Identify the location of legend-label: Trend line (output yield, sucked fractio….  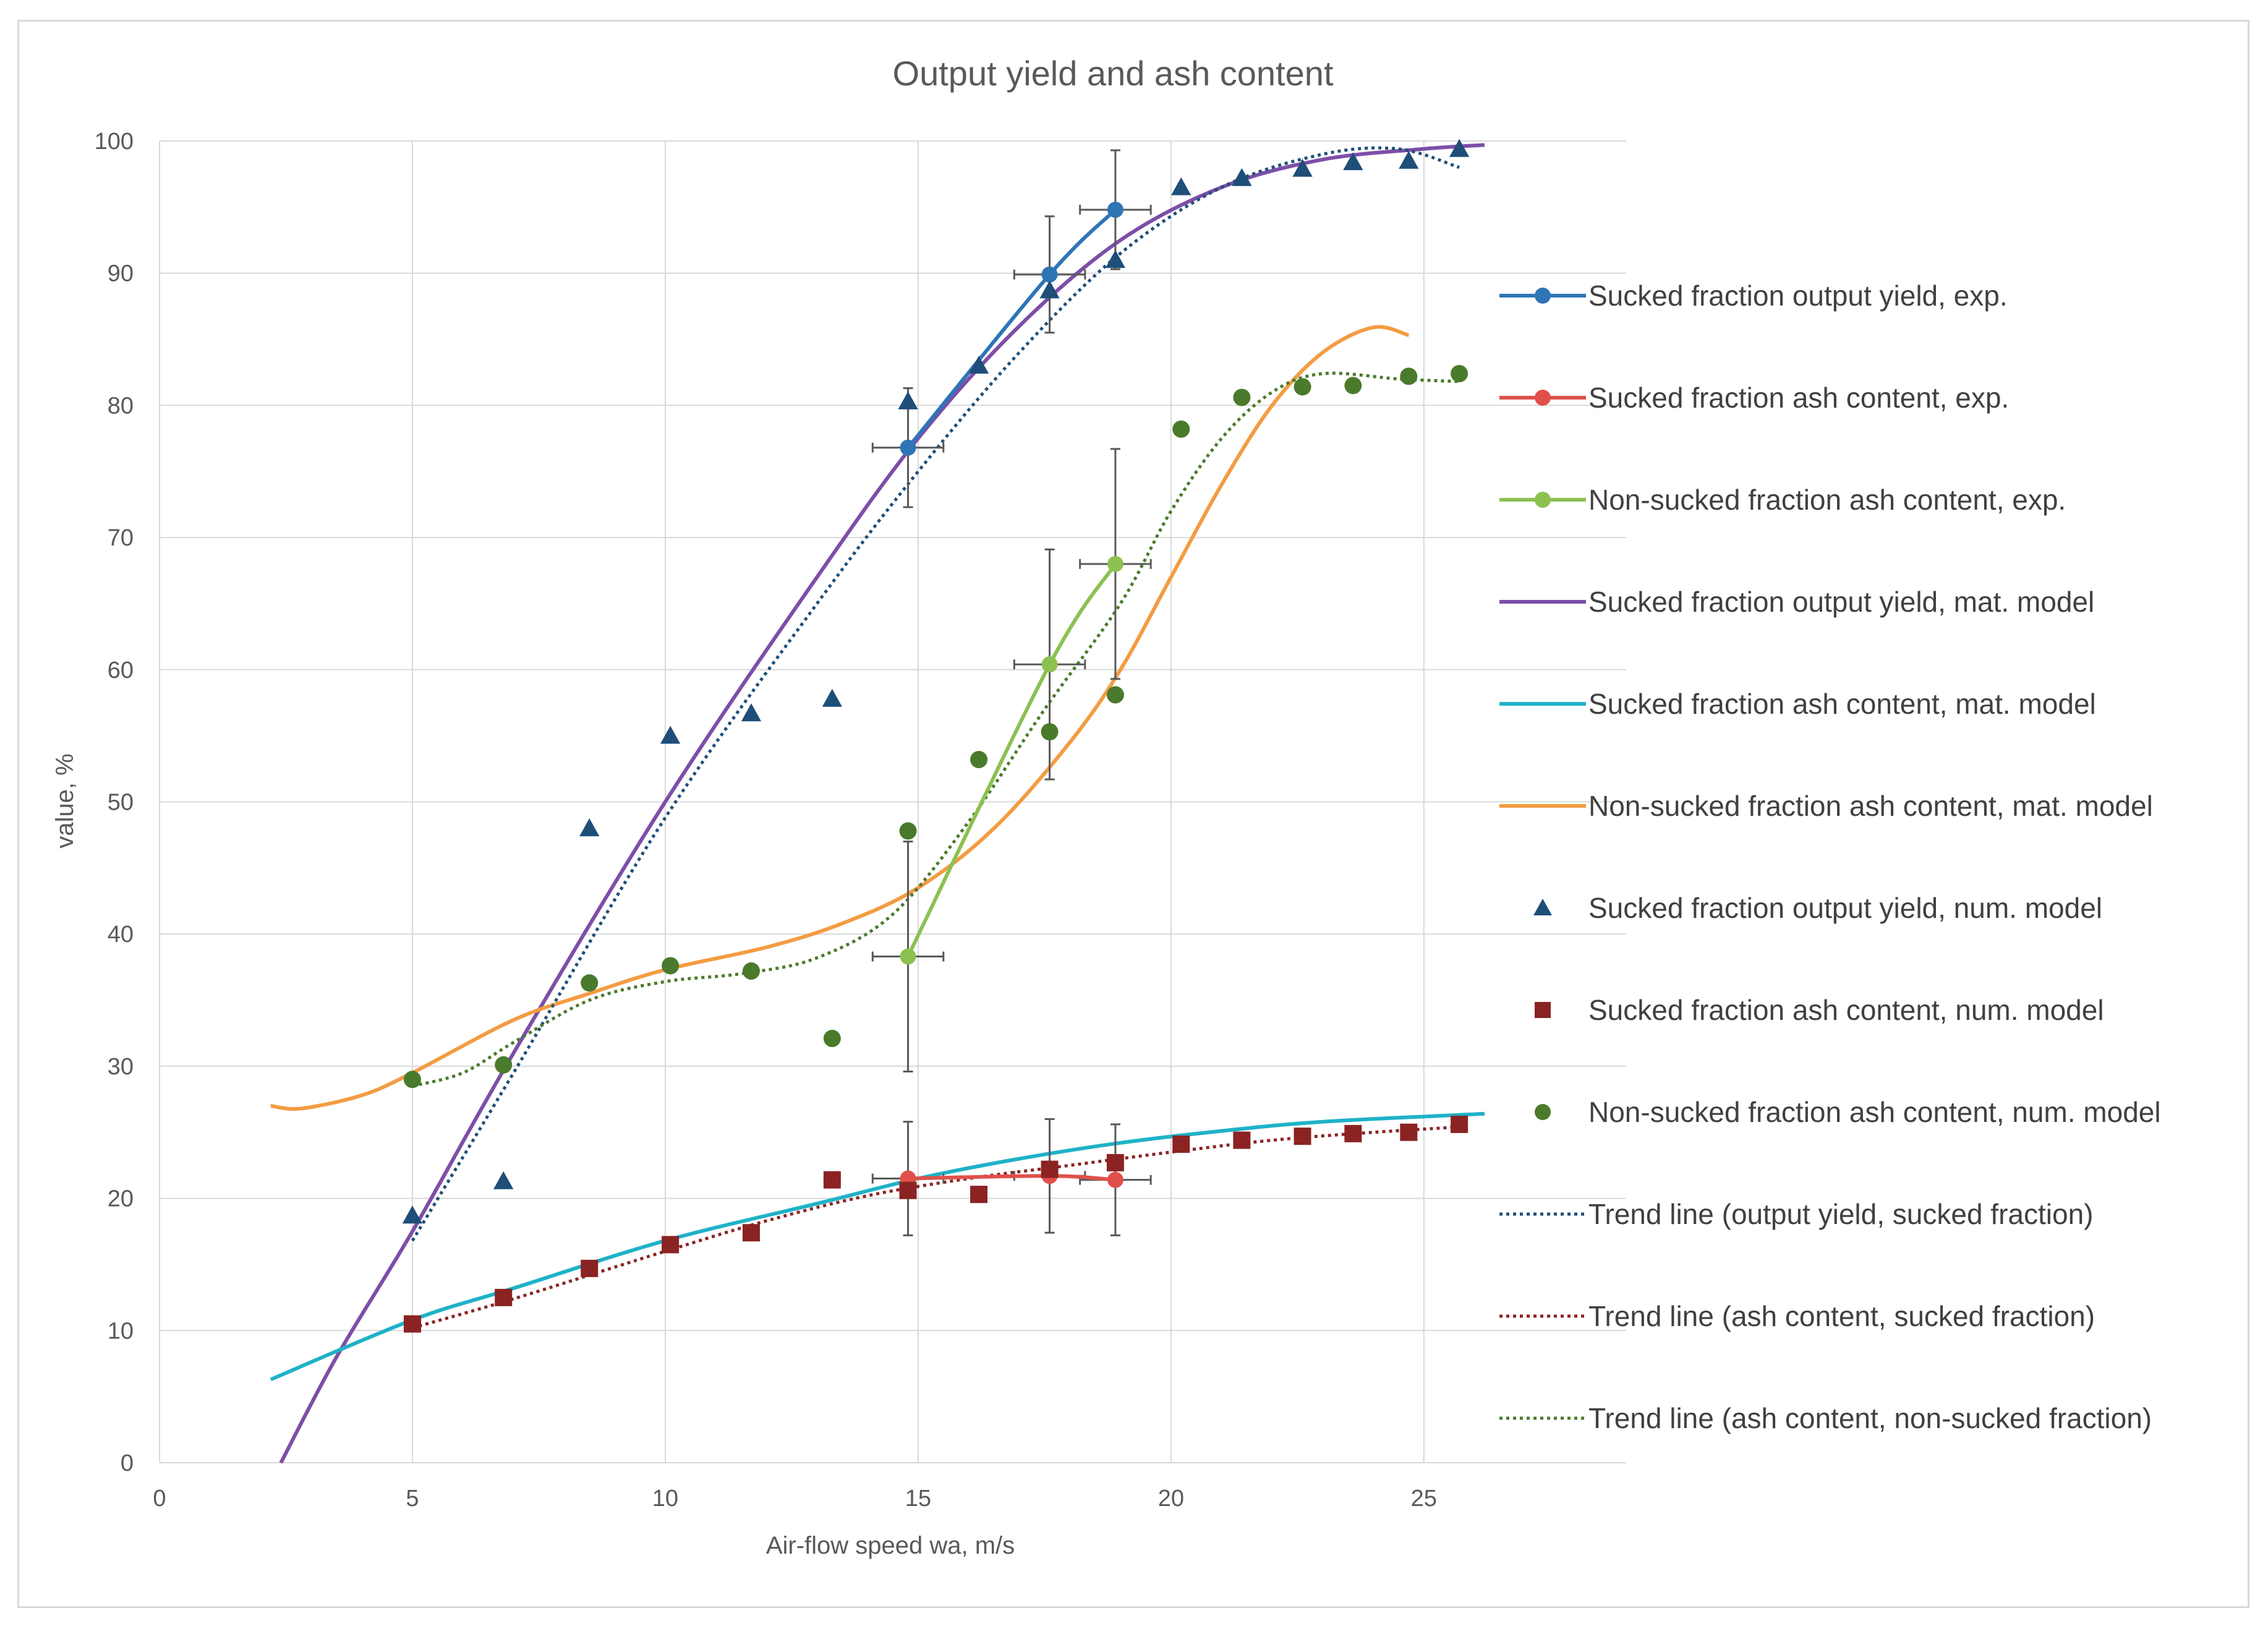
(1841, 1214).